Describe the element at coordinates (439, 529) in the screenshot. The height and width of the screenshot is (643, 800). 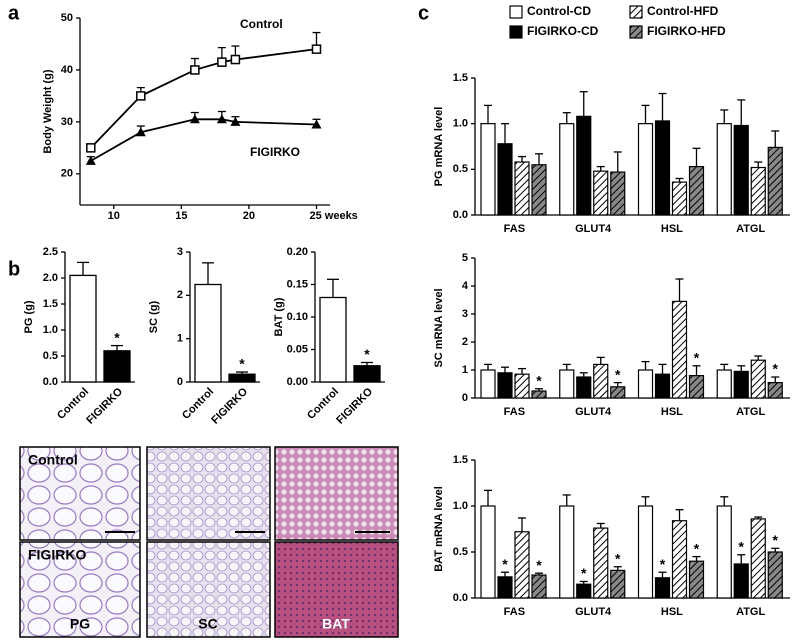
I see `y-axis-label: BAT mRNA level` at that location.